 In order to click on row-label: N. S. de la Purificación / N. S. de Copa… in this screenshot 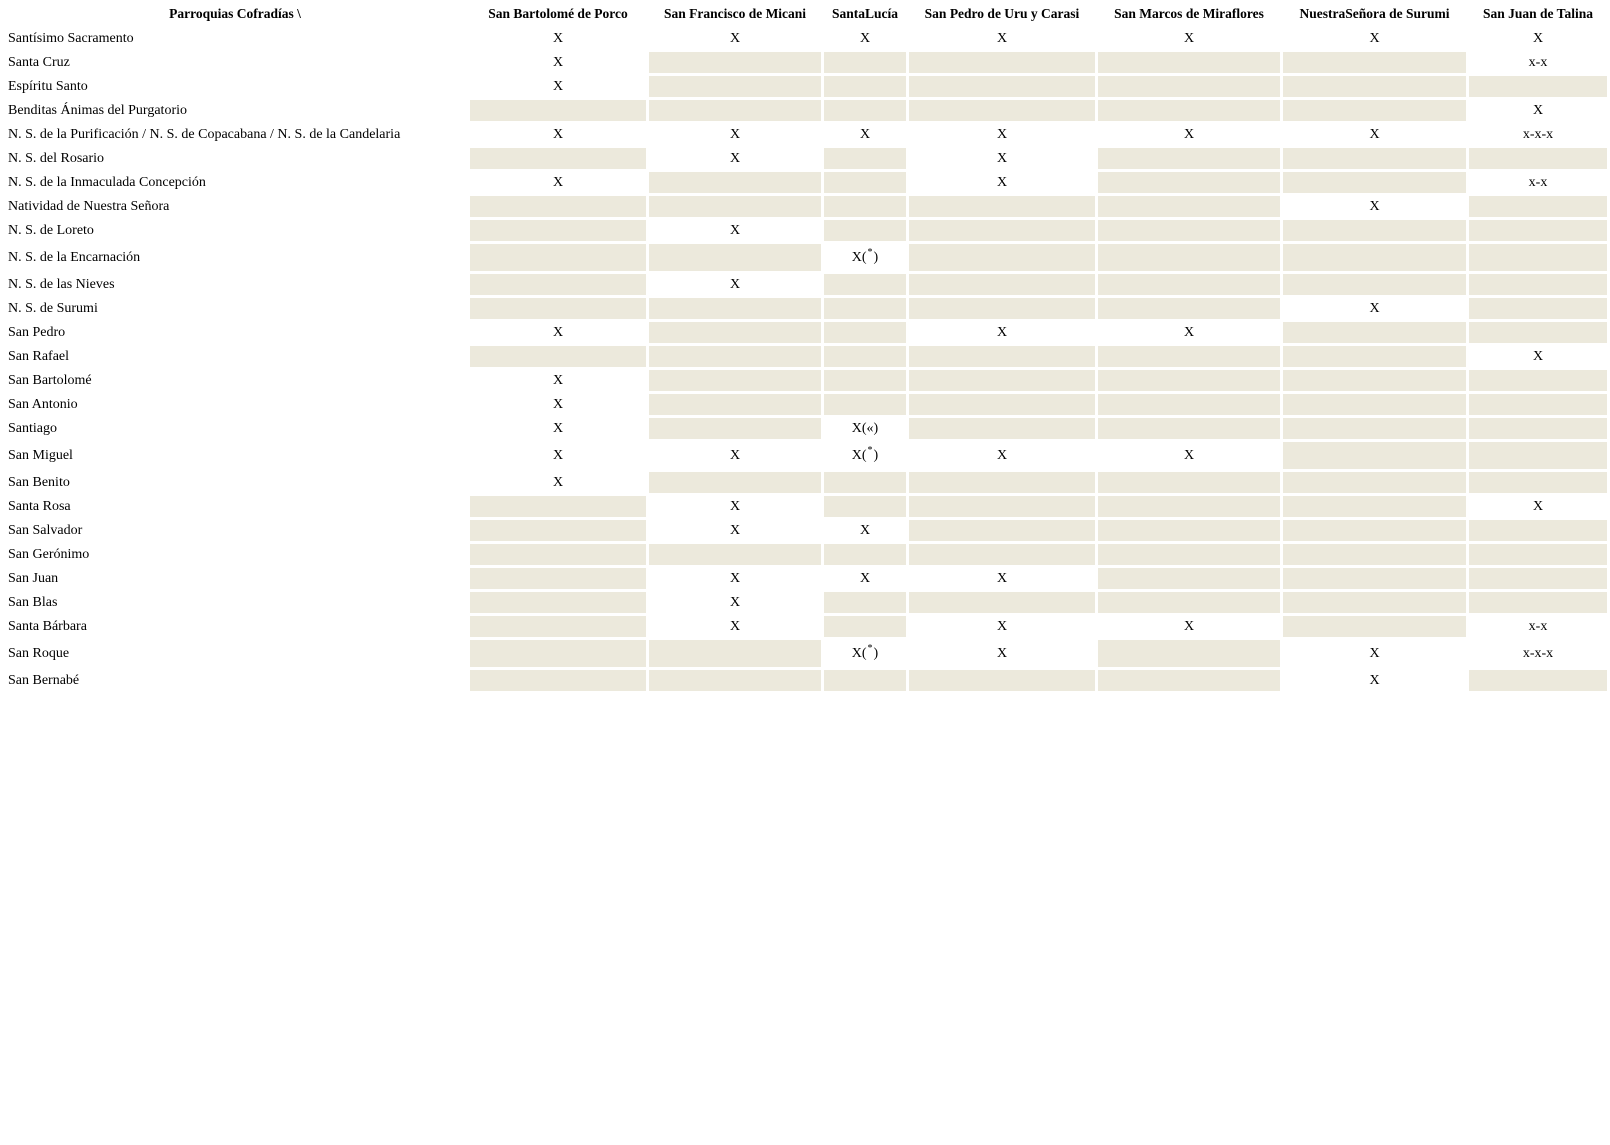, I will do `click(235, 134)`.